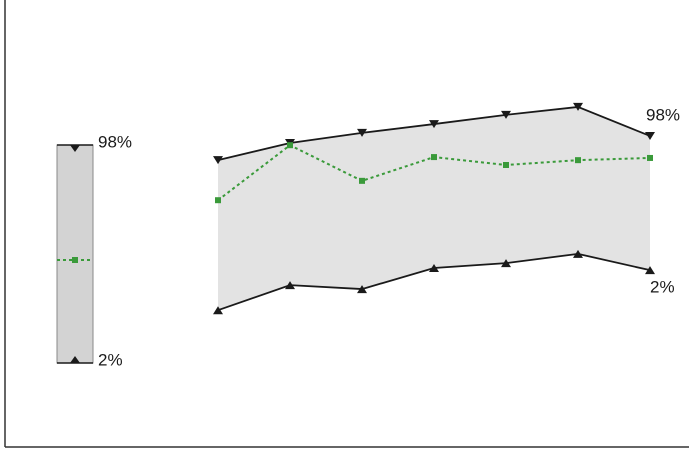 Image resolution: width=689 pixels, height=455 pixels. Describe the element at coordinates (75, 260) in the screenshot. I see `legend-median-marker` at that location.